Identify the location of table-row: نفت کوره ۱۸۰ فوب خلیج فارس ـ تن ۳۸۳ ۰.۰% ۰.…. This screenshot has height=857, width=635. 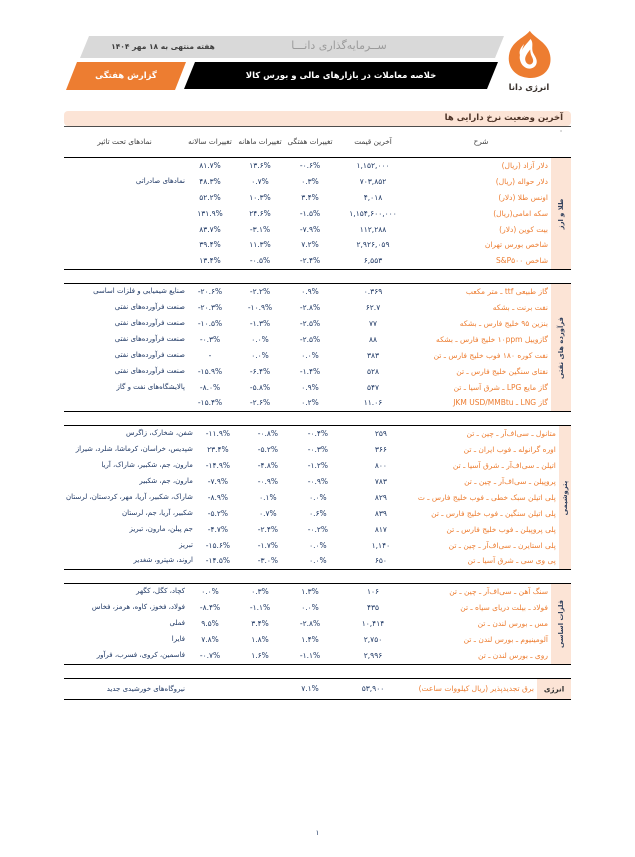
(307, 356).